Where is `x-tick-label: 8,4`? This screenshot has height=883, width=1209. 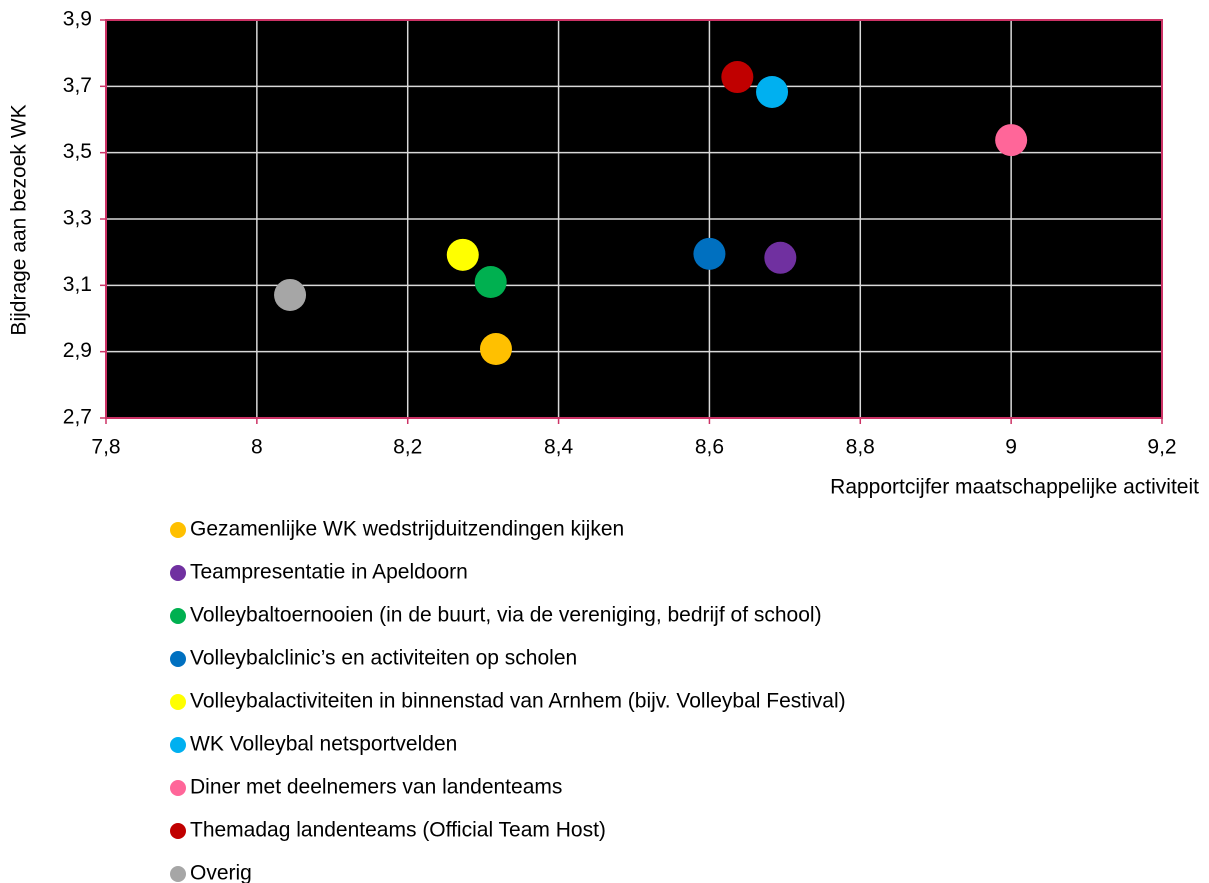 x-tick-label: 8,4 is located at coordinates (559, 447).